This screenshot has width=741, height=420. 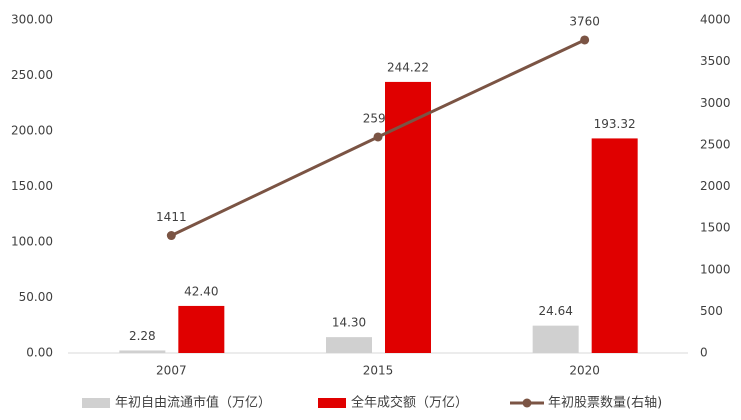 What do you see at coordinates (584, 21) in the screenshot?
I see `value-label: 3760` at bounding box center [584, 21].